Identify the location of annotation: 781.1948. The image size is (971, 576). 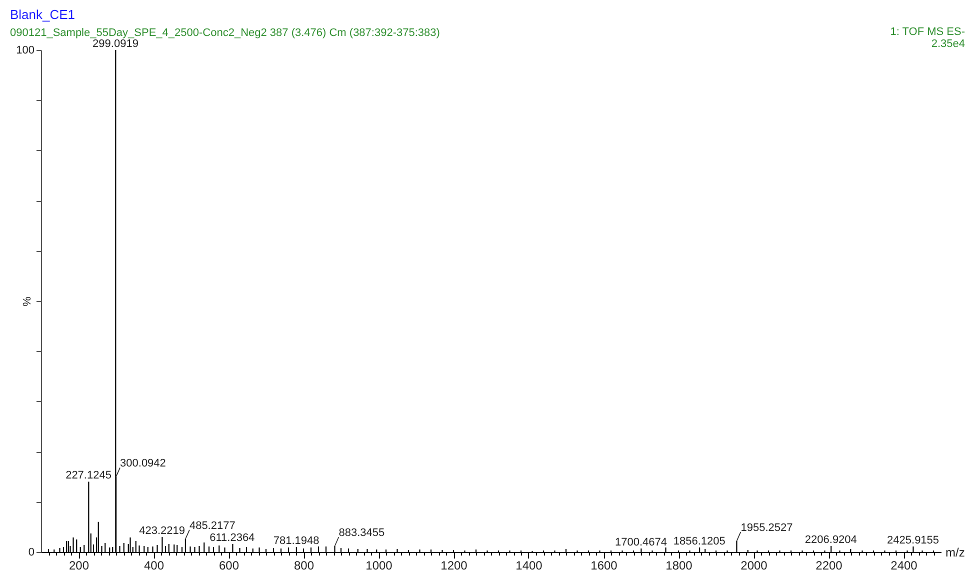
(296, 540).